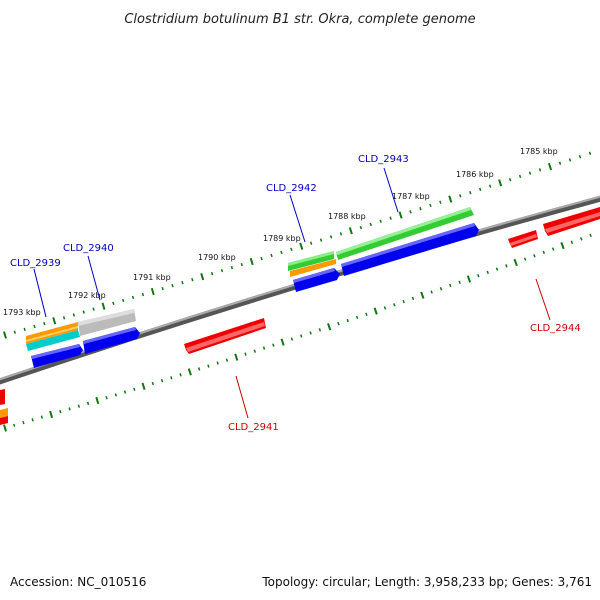  Describe the element at coordinates (35, 263) in the screenshot. I see `gene-label-forward: CLD_2939` at that location.